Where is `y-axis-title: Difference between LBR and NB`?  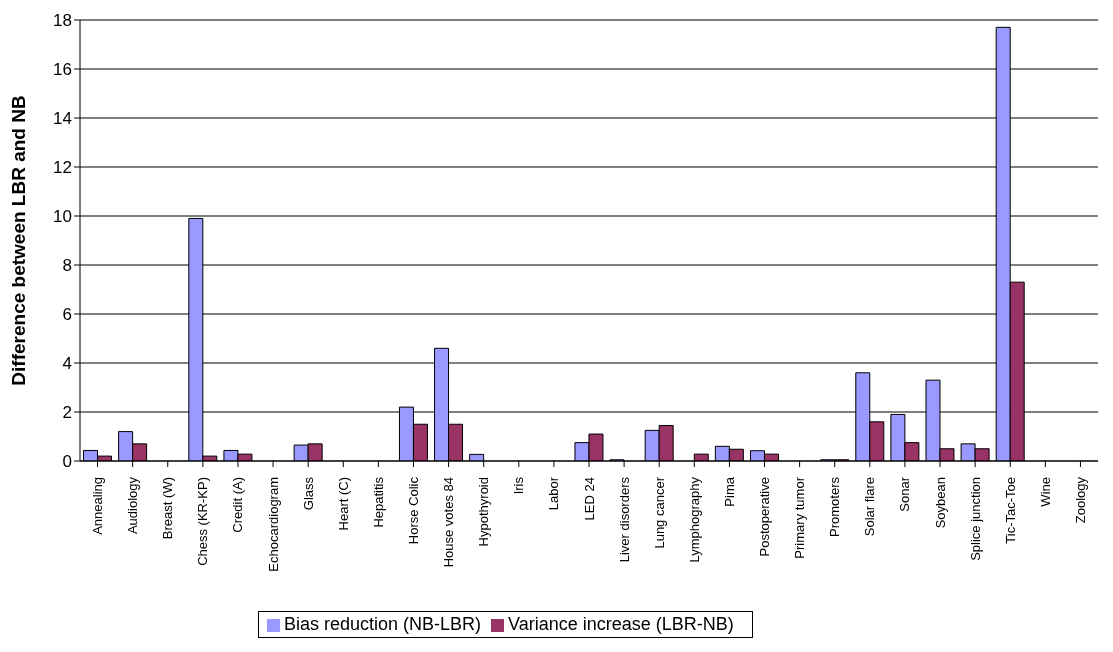 y-axis-title: Difference between LBR and NB is located at coordinates (18, 240).